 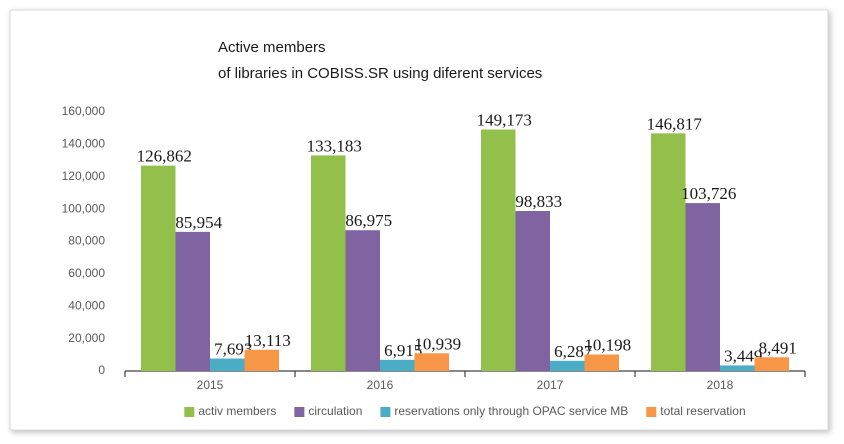 What do you see at coordinates (550, 385) in the screenshot?
I see `x-tick-label: 2017` at bounding box center [550, 385].